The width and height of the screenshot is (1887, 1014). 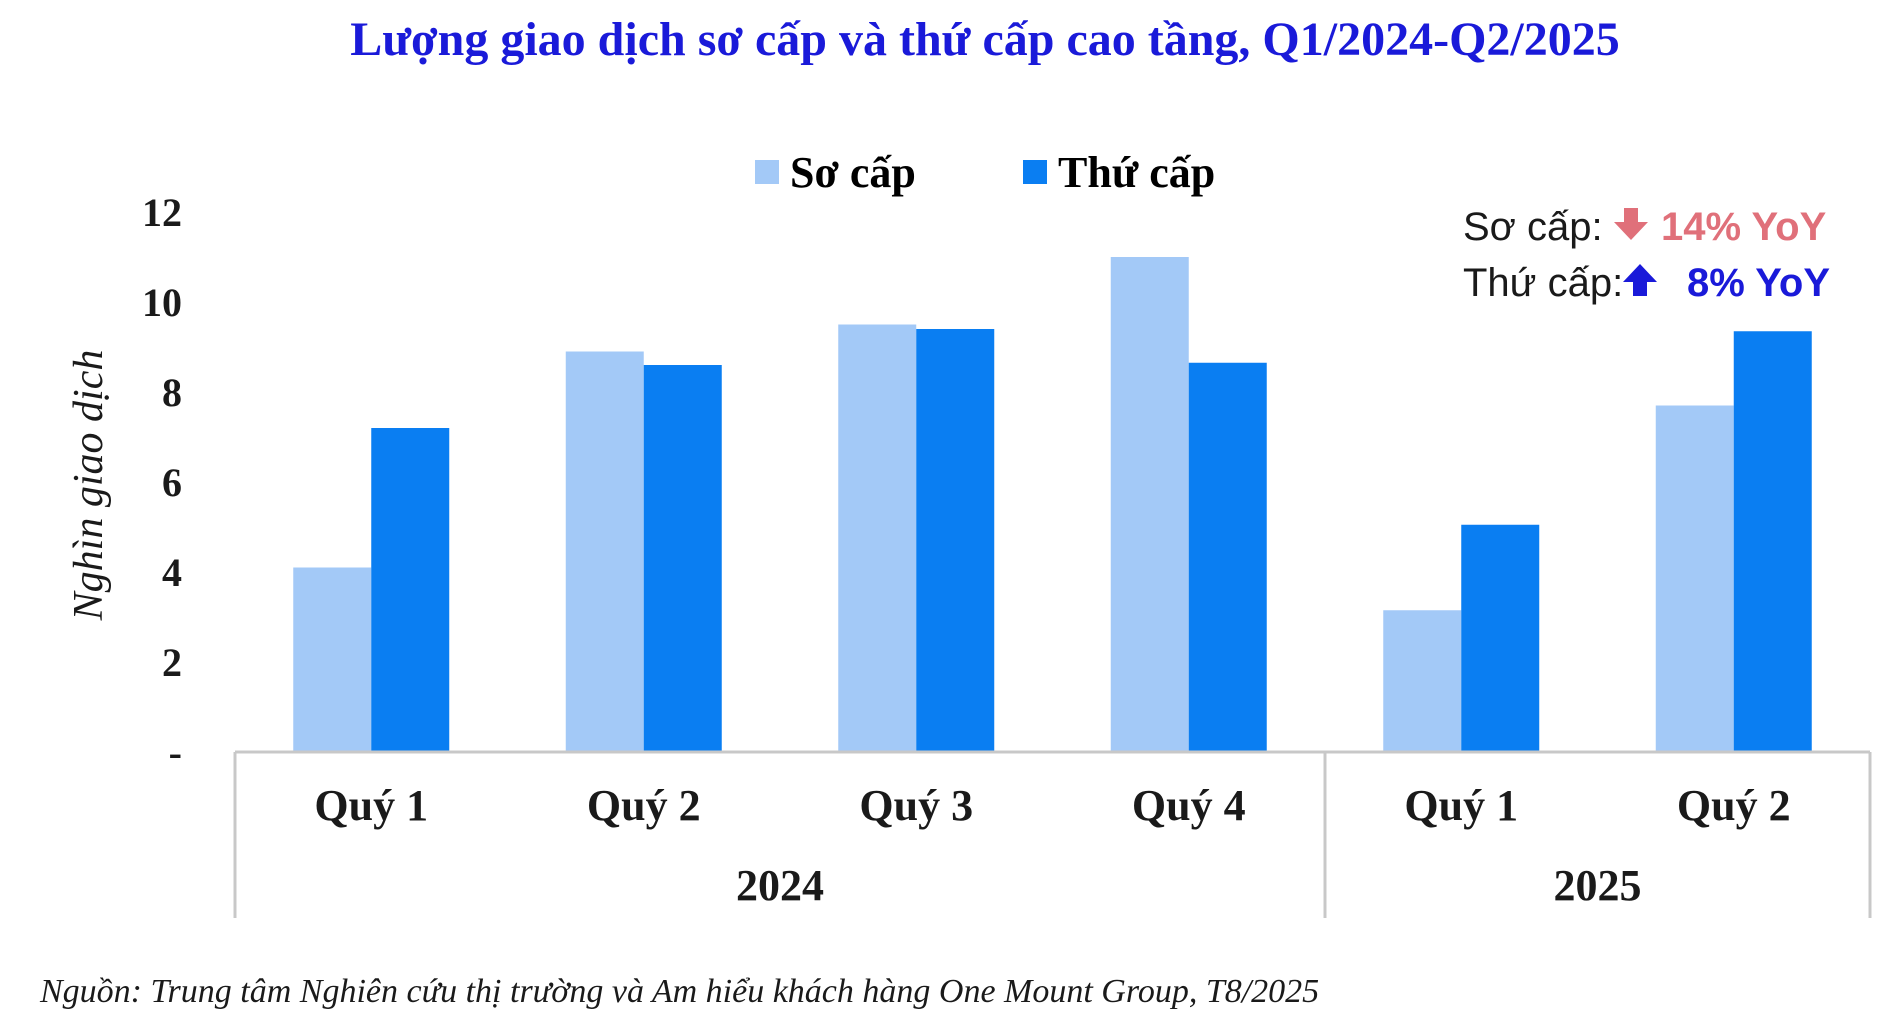 What do you see at coordinates (1744, 227) in the screenshot?
I see `yoy-primary-value: 14% YoY` at bounding box center [1744, 227].